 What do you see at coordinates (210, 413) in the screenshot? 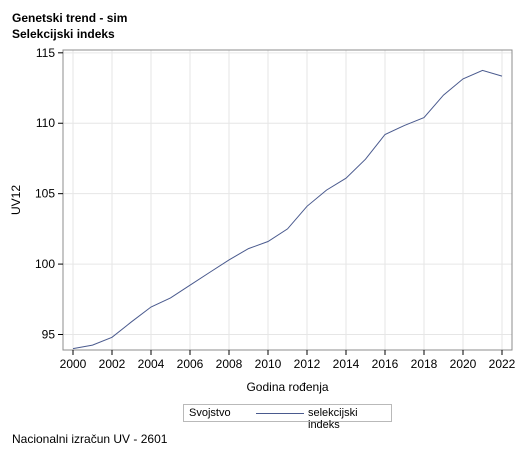
I see `legend-title: Svojstvo` at bounding box center [210, 413].